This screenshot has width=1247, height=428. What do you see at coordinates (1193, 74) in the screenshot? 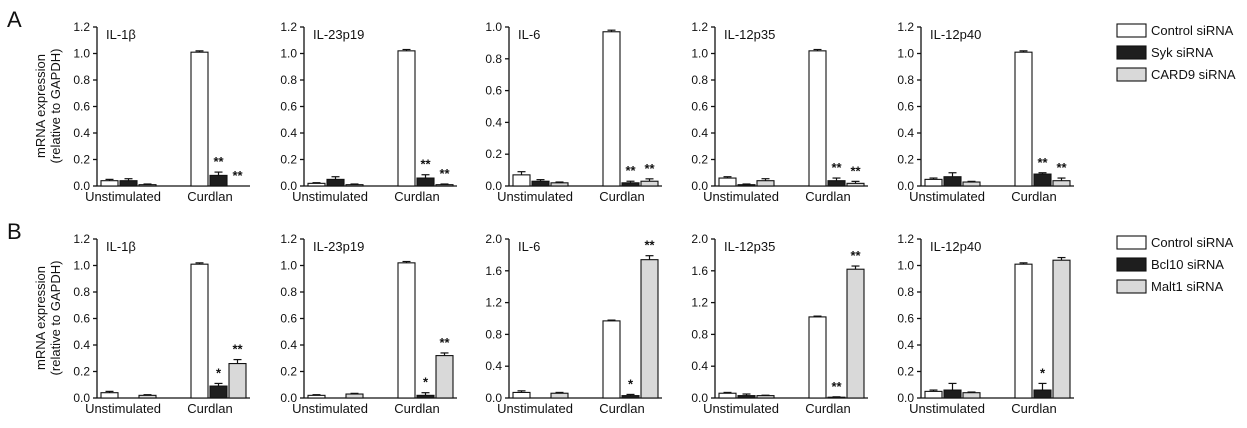
I see `legend-label: CARD9 siRNA` at bounding box center [1193, 74].